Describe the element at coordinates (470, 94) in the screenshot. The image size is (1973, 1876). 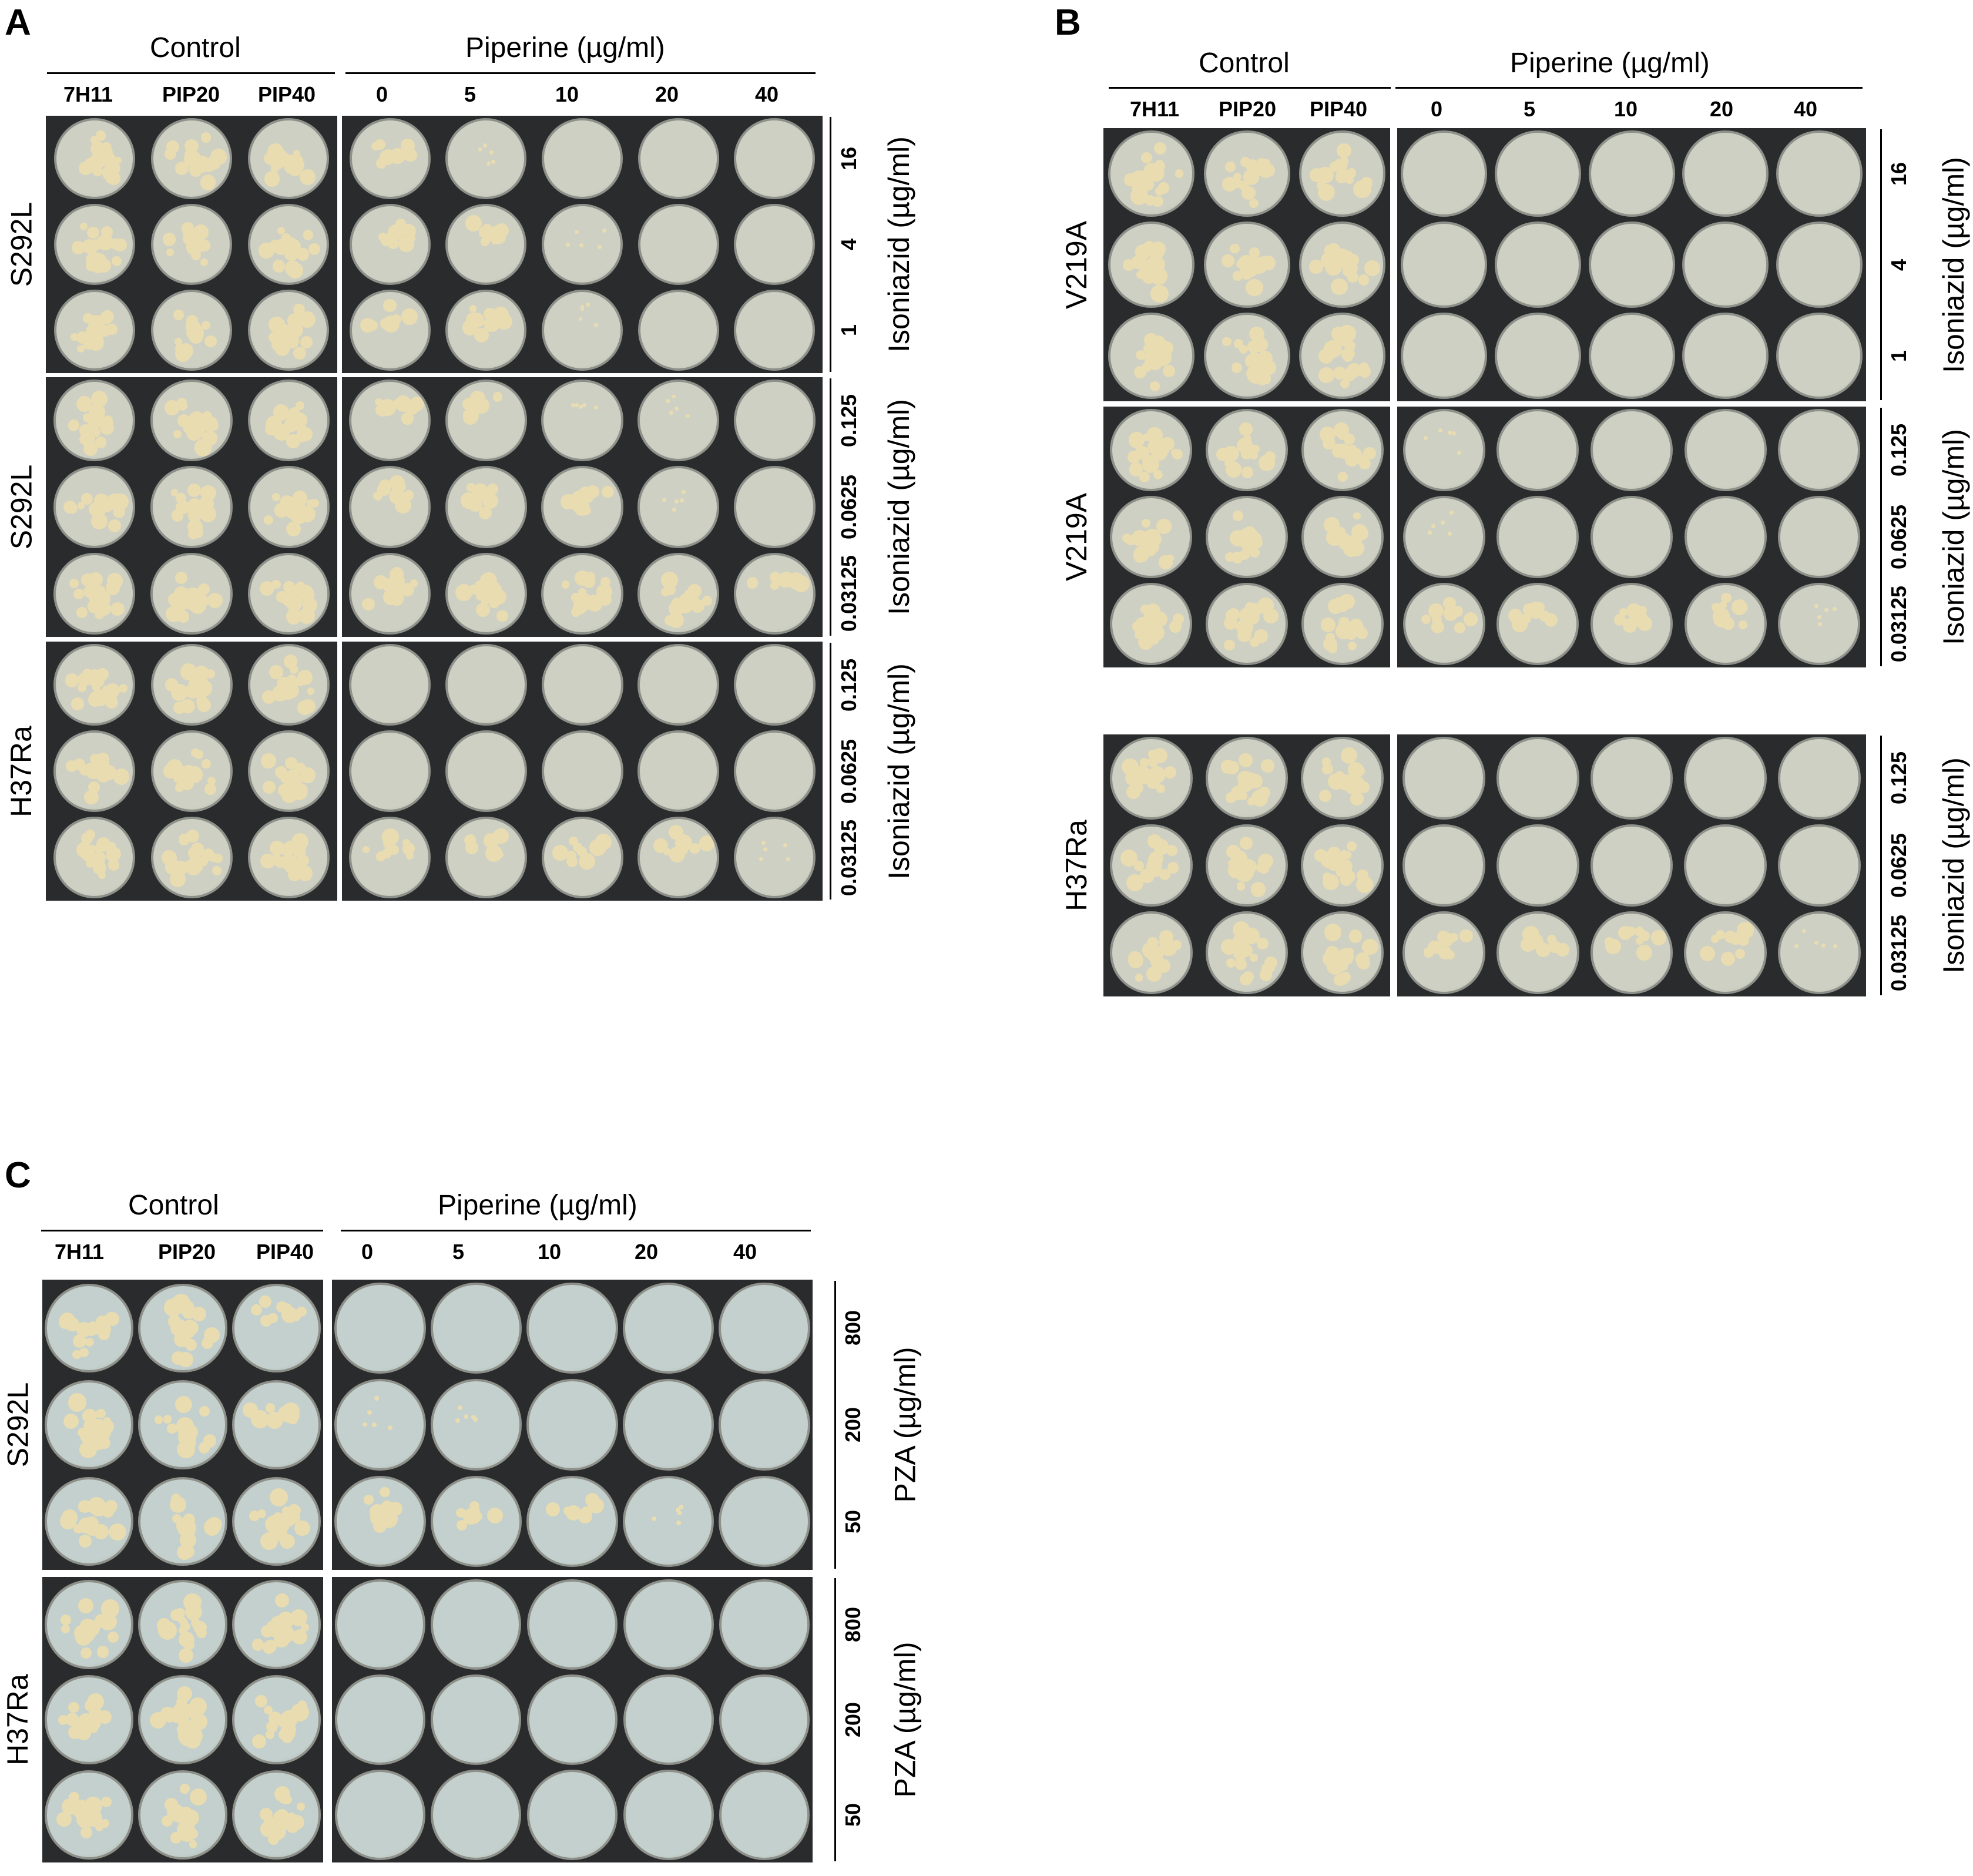
I see `col-label-a-4: 5` at that location.